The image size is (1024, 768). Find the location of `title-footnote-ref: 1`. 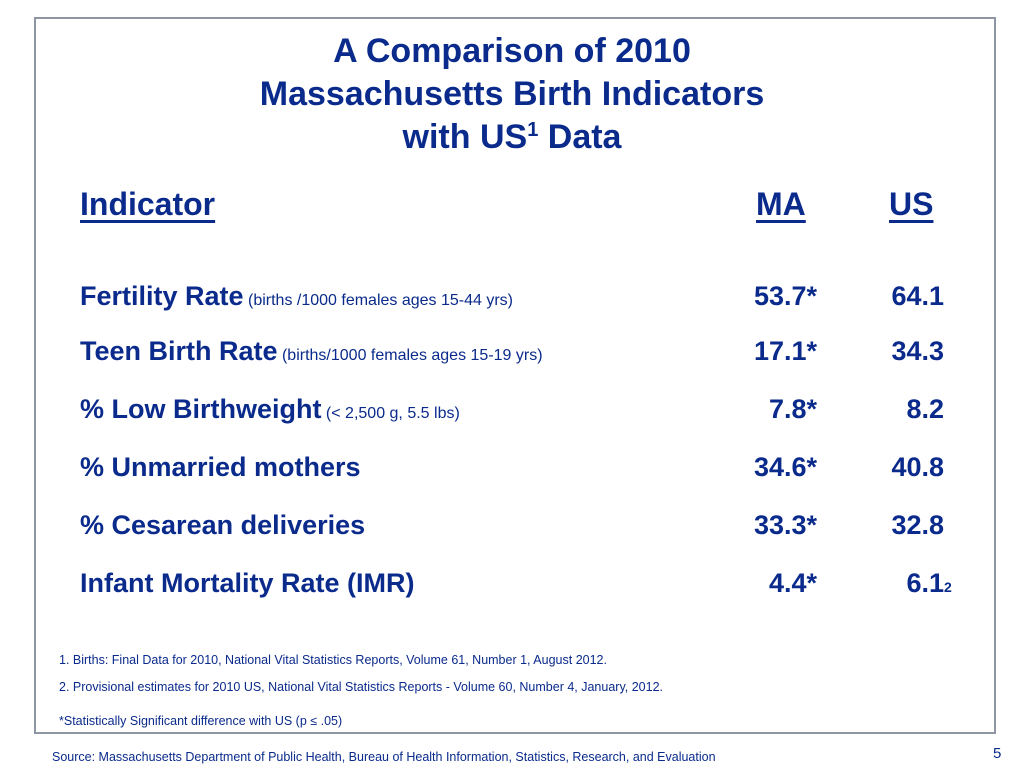

title-footnote-ref: 1 is located at coordinates (533, 130).